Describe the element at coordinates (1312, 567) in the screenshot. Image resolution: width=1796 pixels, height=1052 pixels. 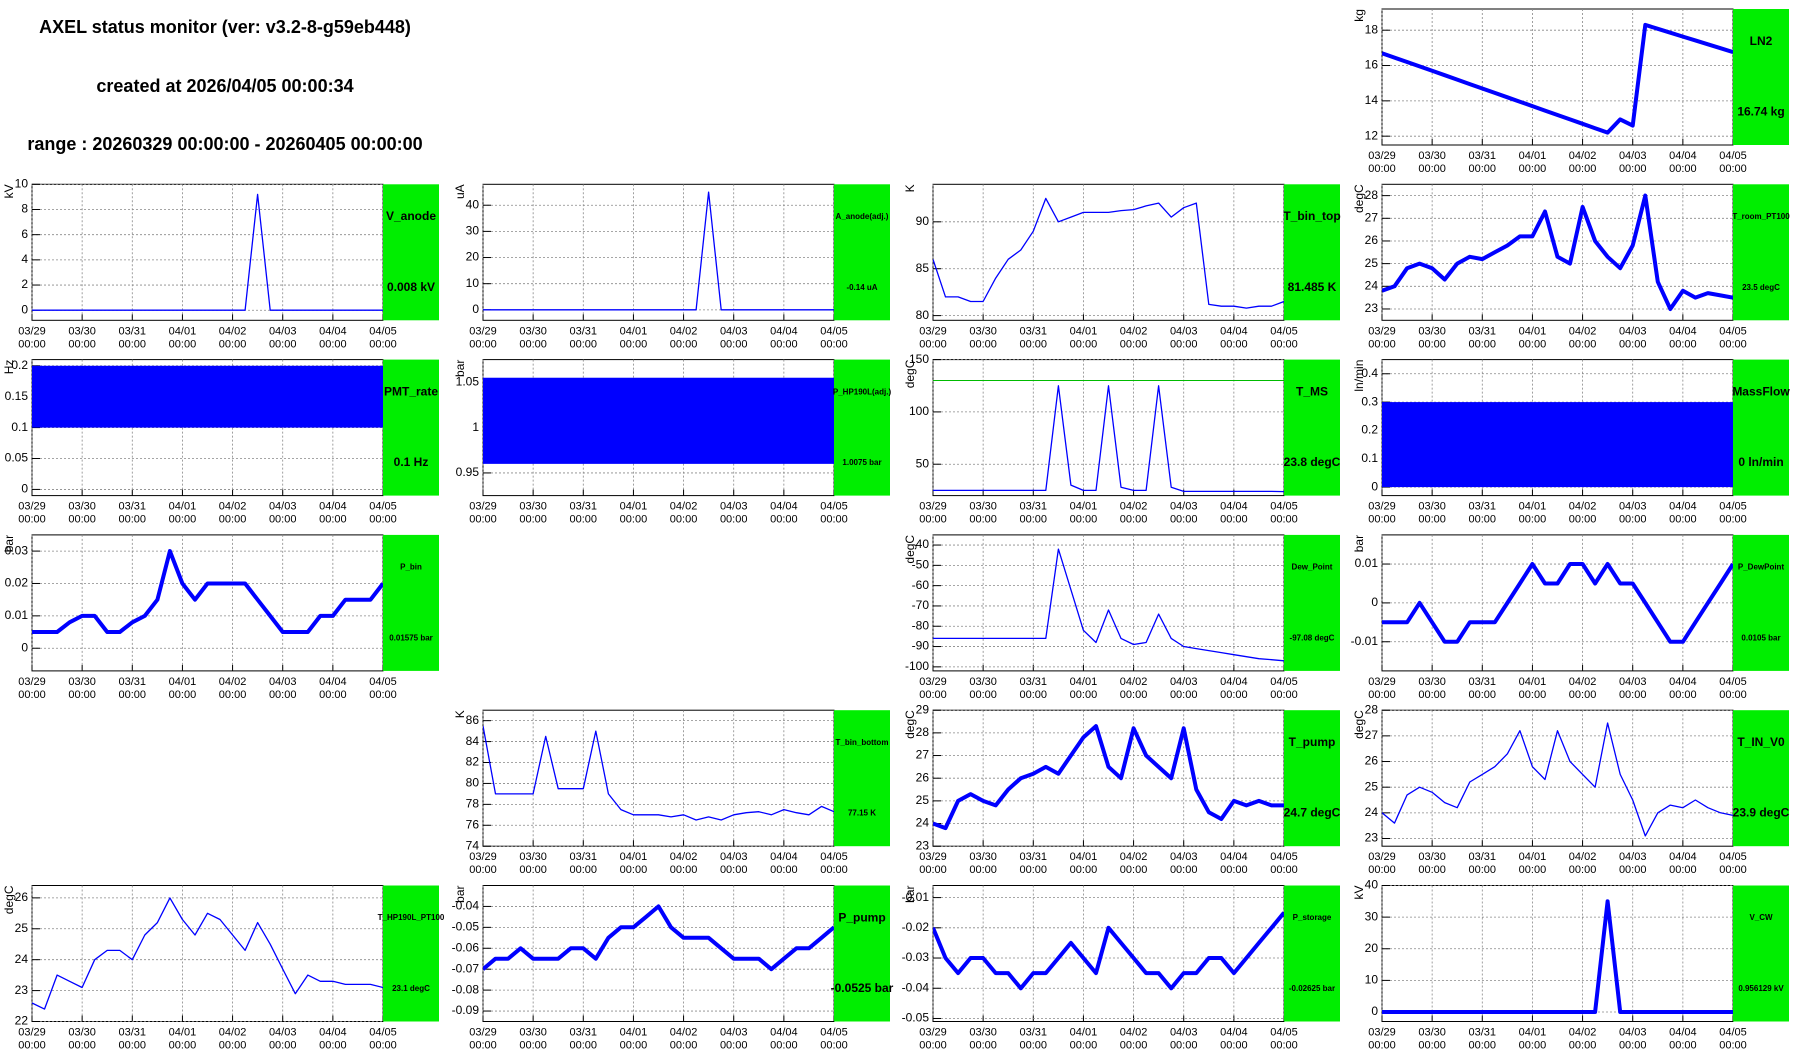
I see `status-name: Dew_Point` at that location.